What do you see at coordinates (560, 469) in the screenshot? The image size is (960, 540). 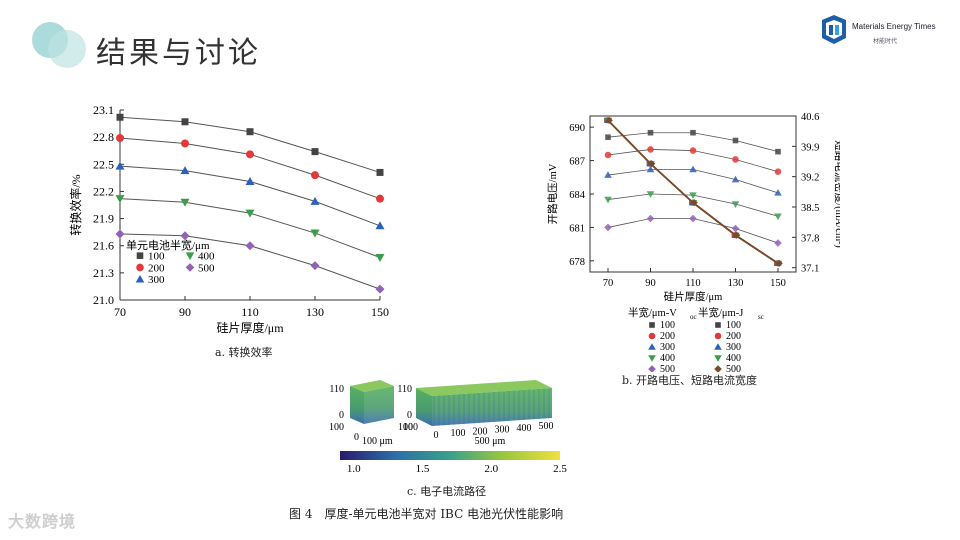 I see `colorbar-tick-label: 2.5` at bounding box center [560, 469].